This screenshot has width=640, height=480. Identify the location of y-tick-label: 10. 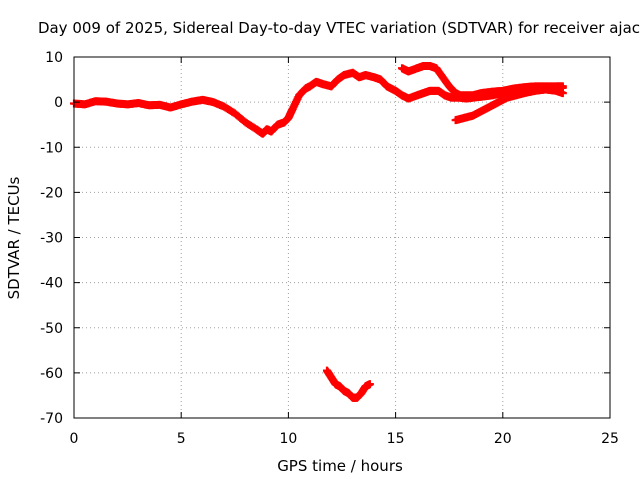
(54, 58).